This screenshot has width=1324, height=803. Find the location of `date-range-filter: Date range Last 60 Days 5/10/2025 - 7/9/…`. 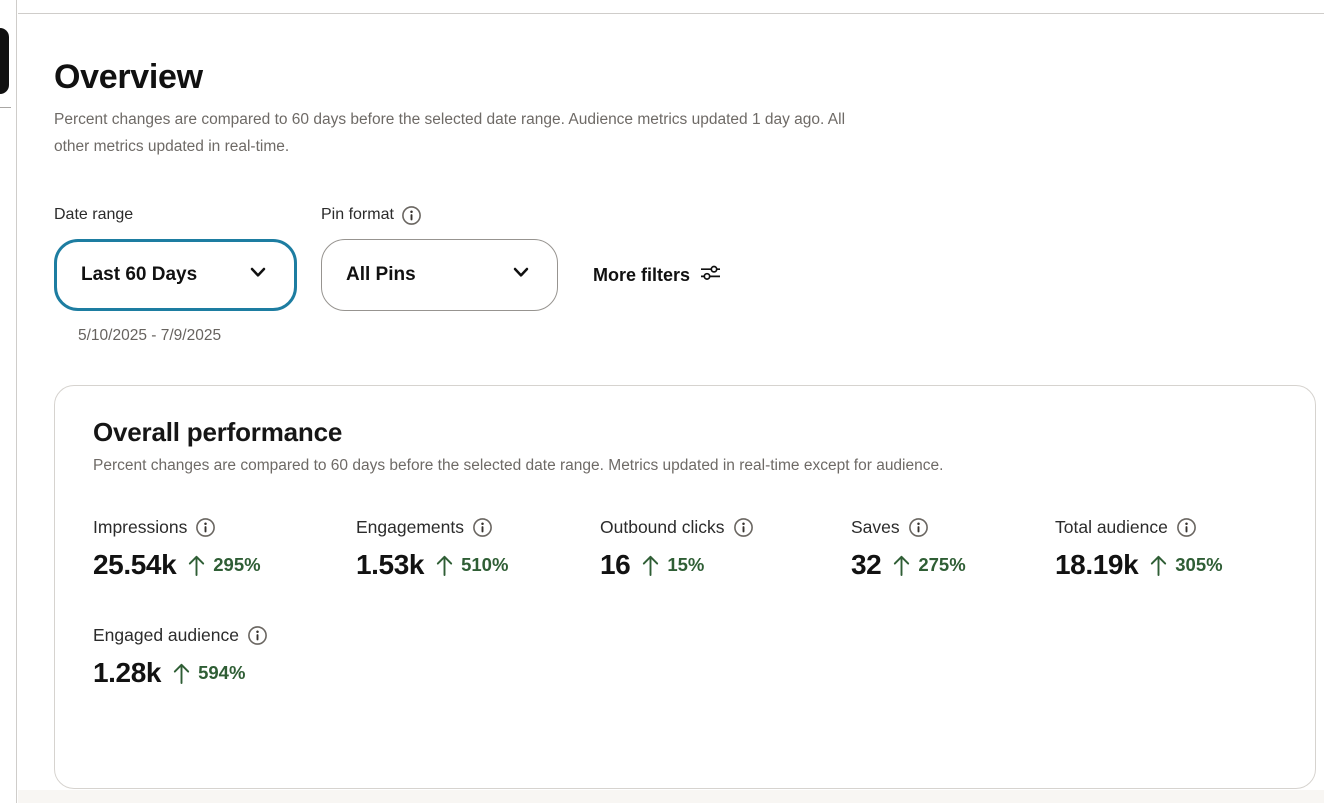

date-range-filter: Date range Last 60 Days 5/10/2025 - 7/9/… is located at coordinates (175, 275).